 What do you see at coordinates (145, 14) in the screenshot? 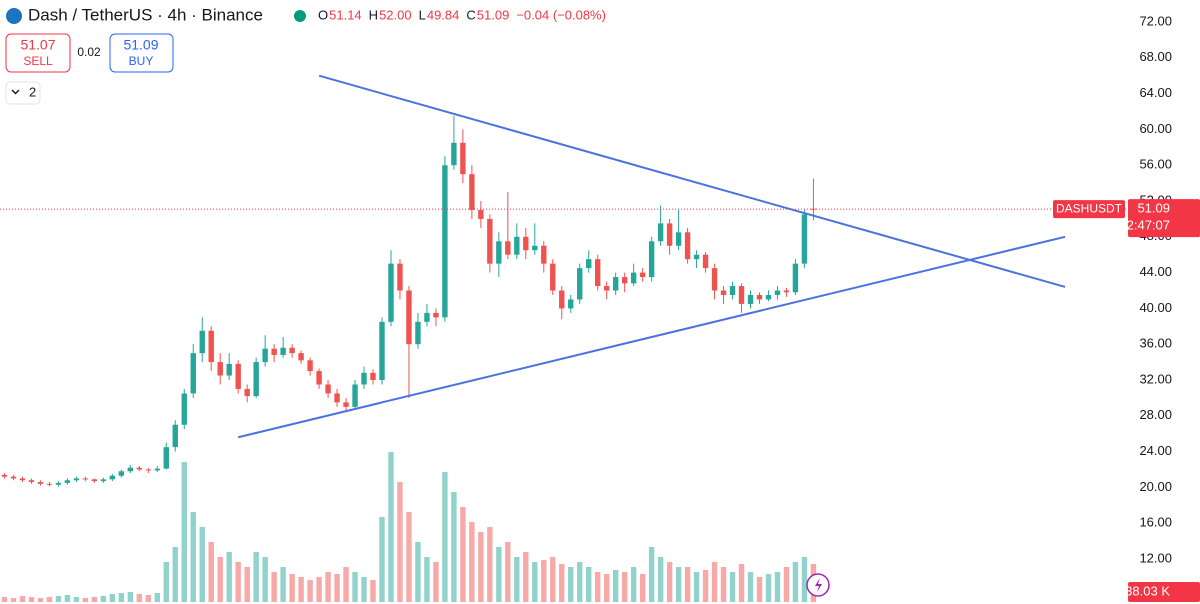
I see `symbol-title: Dash / TetherUS · 4h · Binance` at bounding box center [145, 14].